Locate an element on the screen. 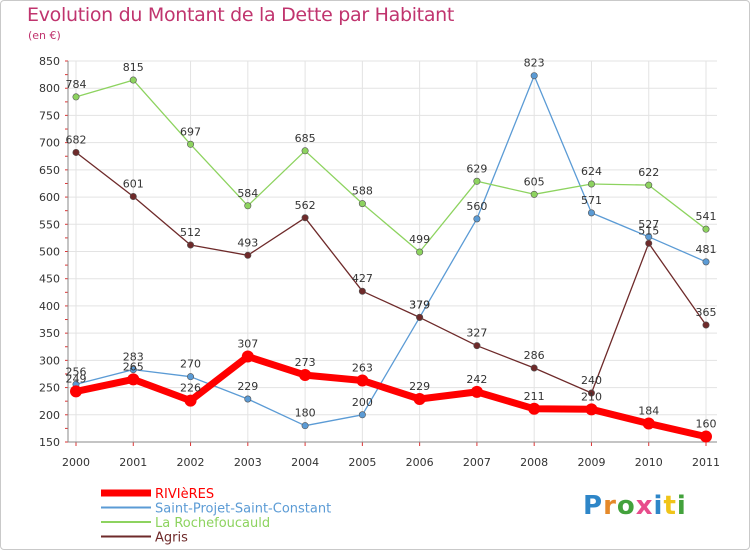  data-label: 184 is located at coordinates (648, 410).